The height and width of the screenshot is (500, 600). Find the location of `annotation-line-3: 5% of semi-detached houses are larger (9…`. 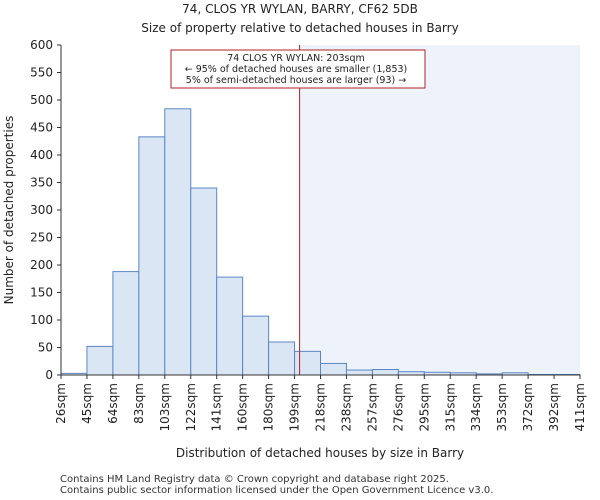

annotation-line-3: 5% of semi-detached houses are larger (9… is located at coordinates (296, 80).